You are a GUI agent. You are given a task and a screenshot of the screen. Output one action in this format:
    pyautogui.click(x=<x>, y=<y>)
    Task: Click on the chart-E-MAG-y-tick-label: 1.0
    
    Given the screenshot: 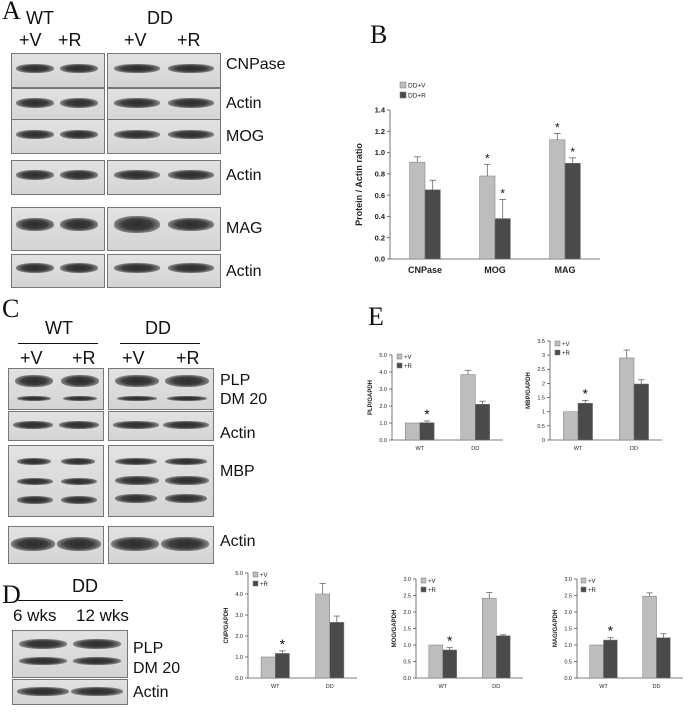 What is the action you would take?
    pyautogui.click(x=568, y=646)
    